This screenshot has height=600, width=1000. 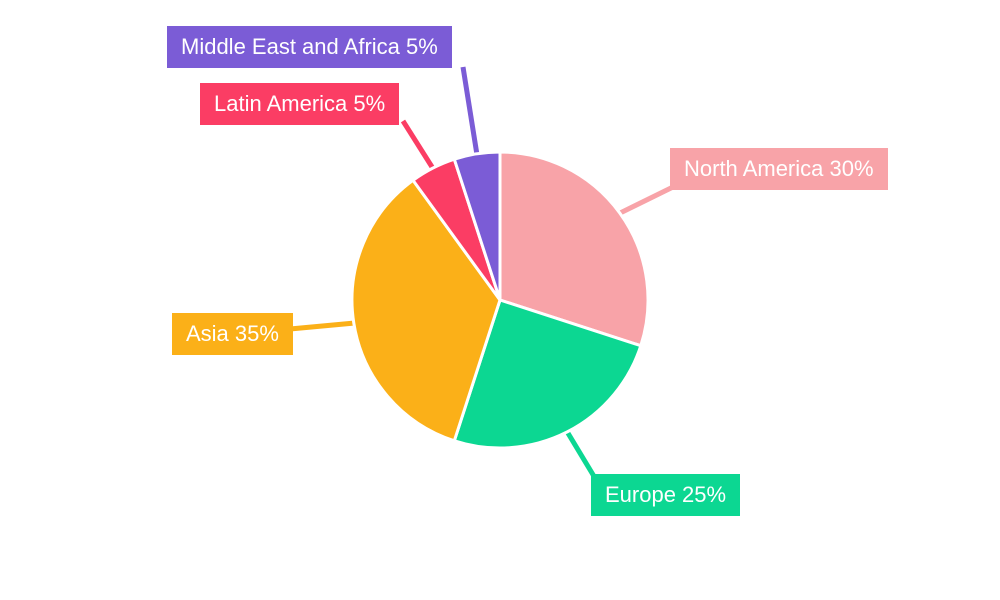 I want to click on slice-label-2: Asia 35%, so click(x=232, y=334).